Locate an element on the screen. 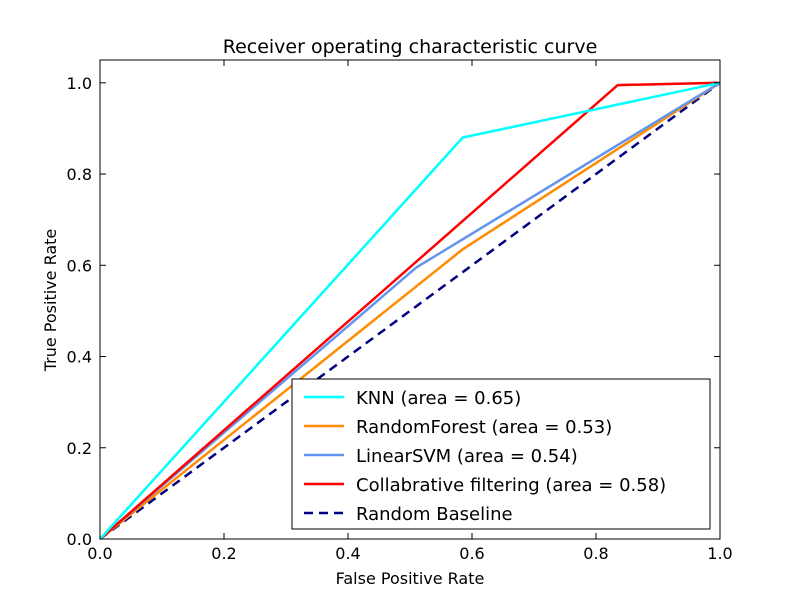 The image size is (800, 600). x-tick-label: 1.0 is located at coordinates (719, 553).